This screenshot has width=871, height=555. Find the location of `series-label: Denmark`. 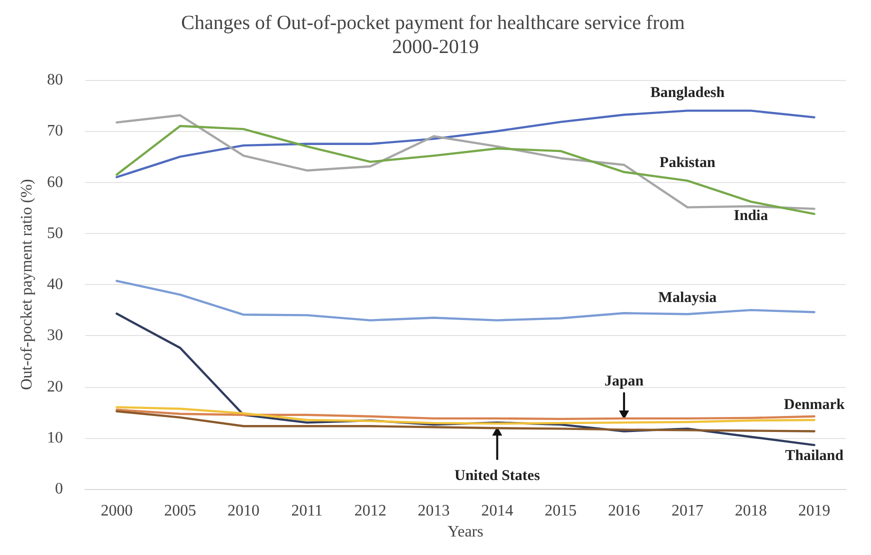

series-label: Denmark is located at coordinates (815, 405).